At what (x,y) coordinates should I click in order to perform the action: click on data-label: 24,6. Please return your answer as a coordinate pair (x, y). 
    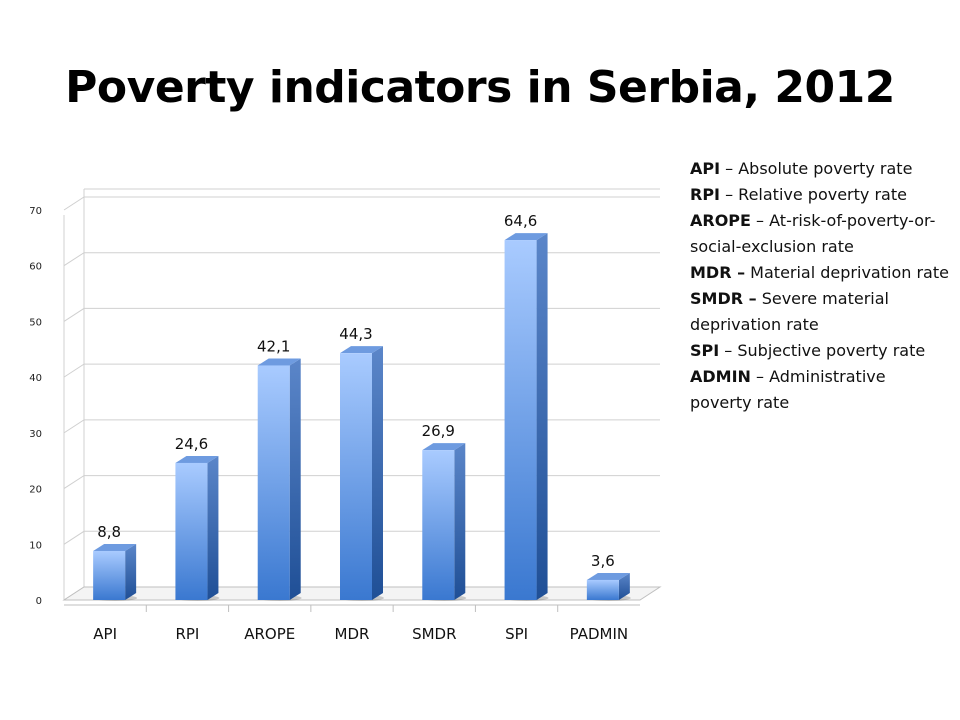
    Looking at the image, I should click on (191, 444).